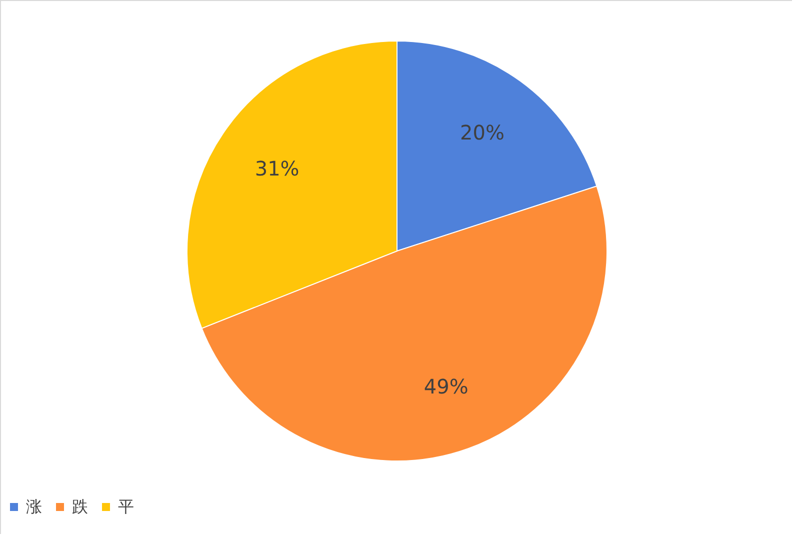 The height and width of the screenshot is (536, 794). Describe the element at coordinates (80, 506) in the screenshot. I see `legend-label: 跌` at that location.